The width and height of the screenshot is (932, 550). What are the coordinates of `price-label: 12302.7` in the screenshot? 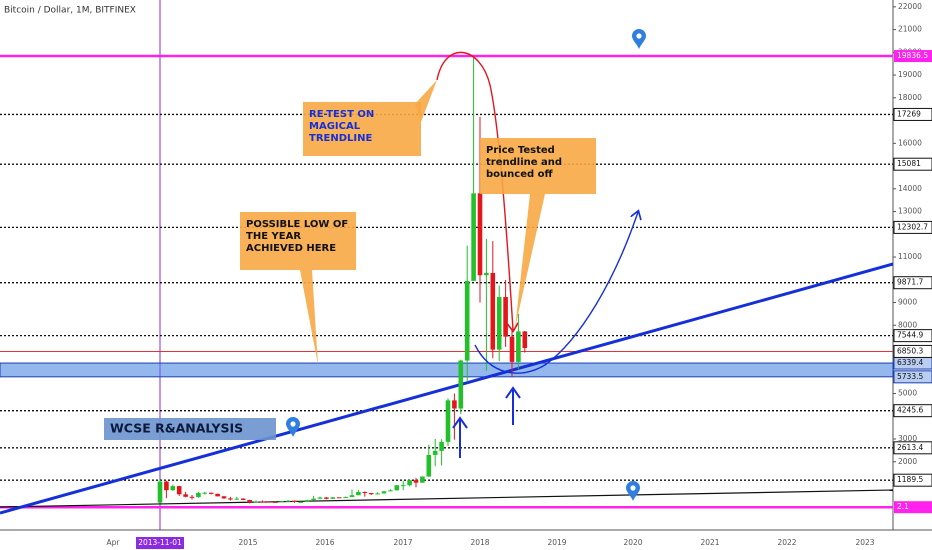 It's located at (912, 226).